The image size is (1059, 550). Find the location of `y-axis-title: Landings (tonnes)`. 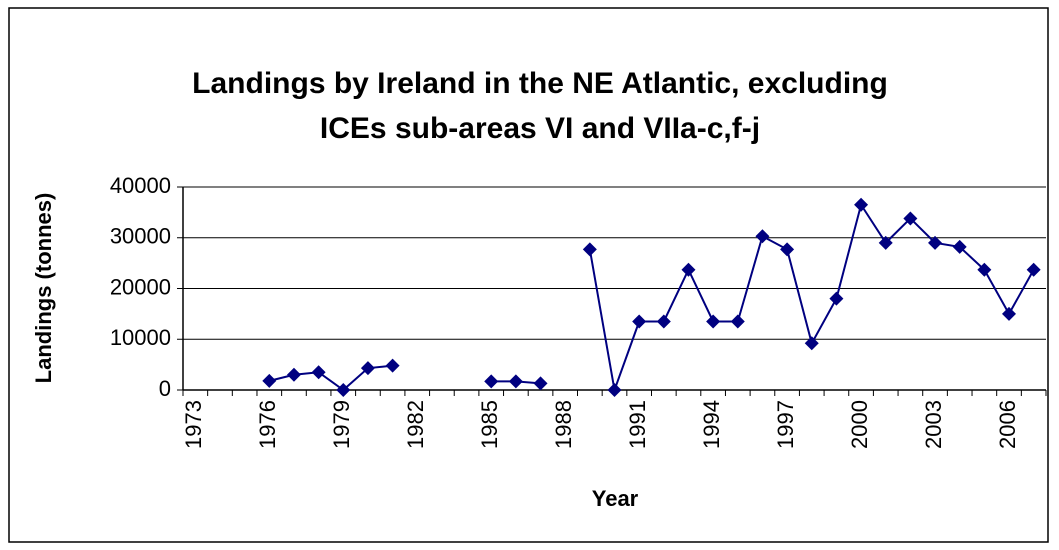

y-axis-title: Landings (tonnes) is located at coordinates (43, 288).